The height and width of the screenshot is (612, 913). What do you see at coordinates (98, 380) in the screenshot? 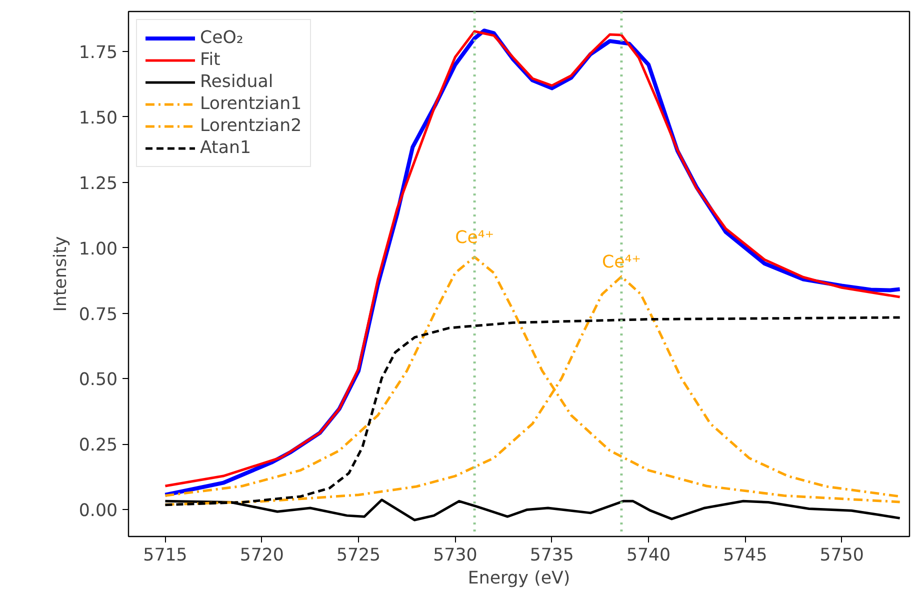
I see `y-tick-label: 0.50` at bounding box center [98, 380].